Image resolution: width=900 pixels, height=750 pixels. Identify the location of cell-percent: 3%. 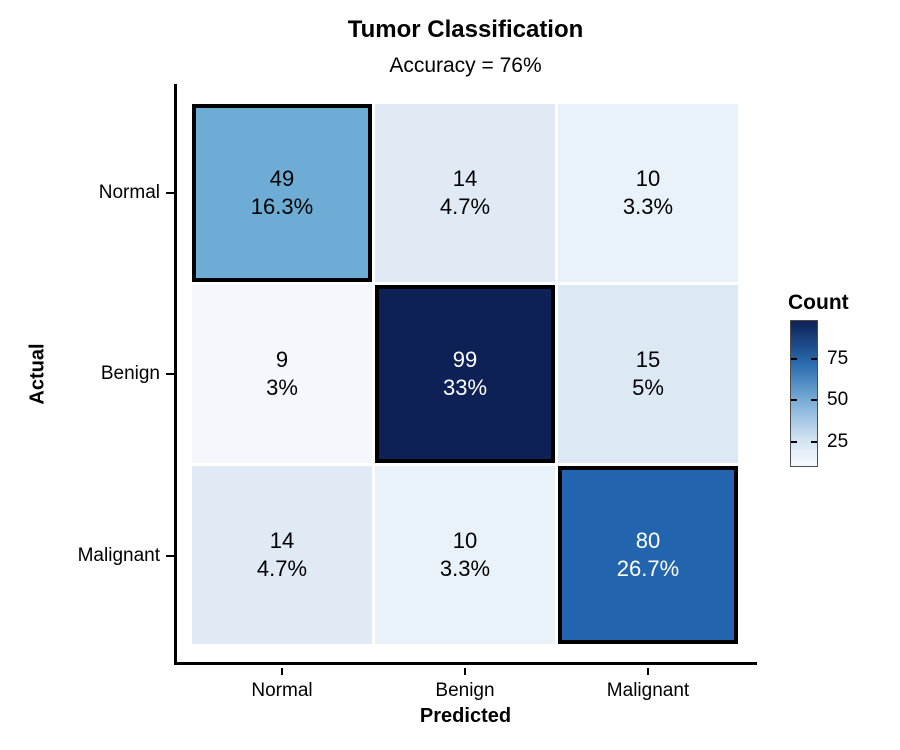
(282, 387).